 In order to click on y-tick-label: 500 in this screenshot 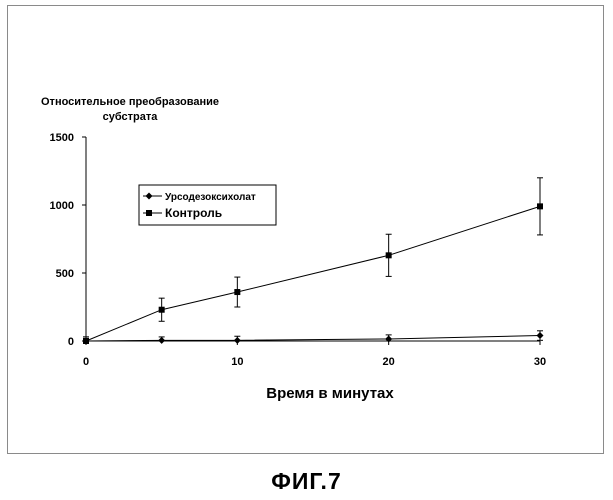, I will do `click(65, 274)`.